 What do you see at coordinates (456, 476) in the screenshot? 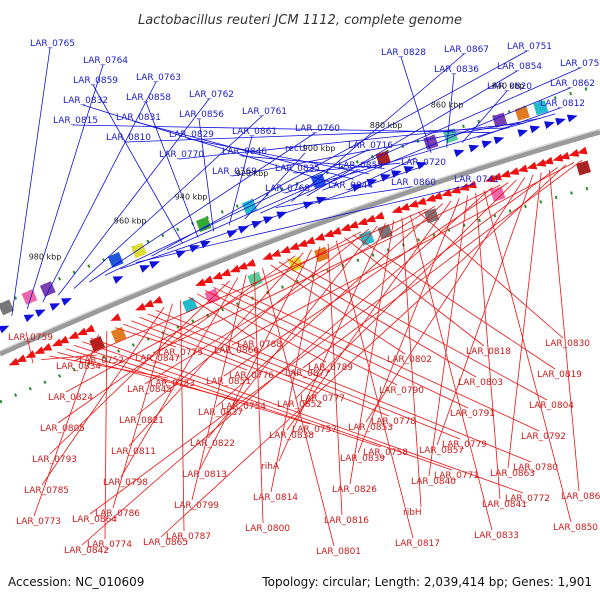
I see `bottom-gene-label: LAR_0771` at bounding box center [456, 476].